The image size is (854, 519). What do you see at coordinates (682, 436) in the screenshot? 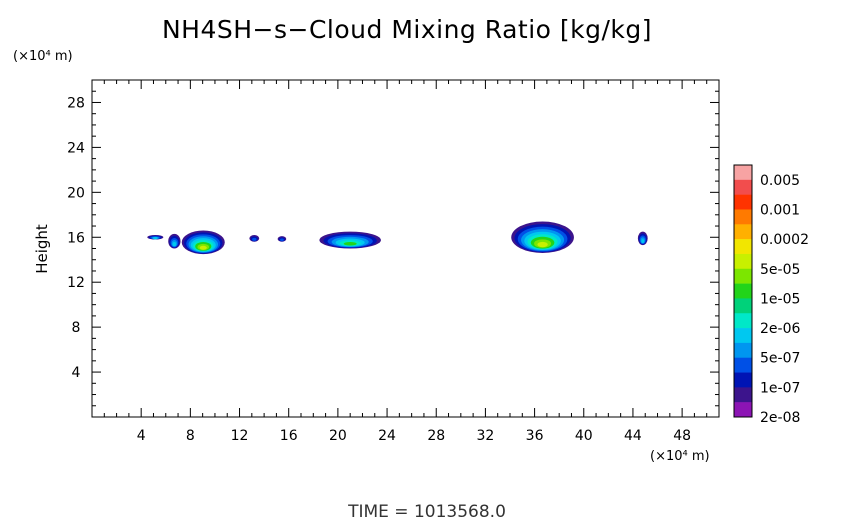
I see `x-tick-label: 48` at bounding box center [682, 436].